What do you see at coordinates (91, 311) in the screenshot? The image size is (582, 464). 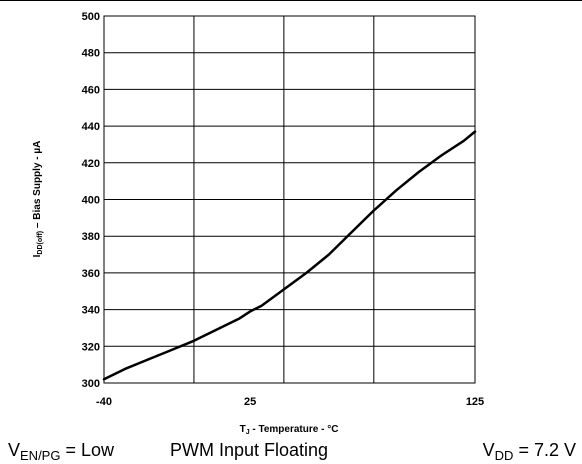 I see `y-tick-label: 340` at bounding box center [91, 311].